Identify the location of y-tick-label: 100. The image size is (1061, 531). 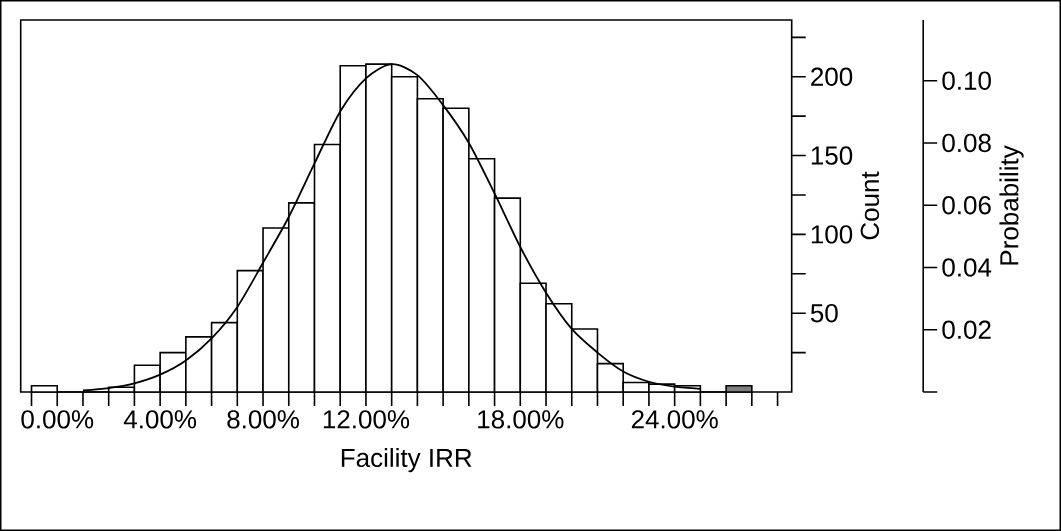
(832, 234).